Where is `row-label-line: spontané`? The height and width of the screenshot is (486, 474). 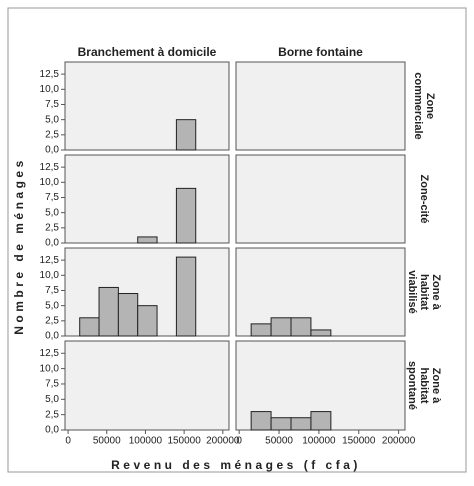
row-label-line: spontané is located at coordinates (412, 385).